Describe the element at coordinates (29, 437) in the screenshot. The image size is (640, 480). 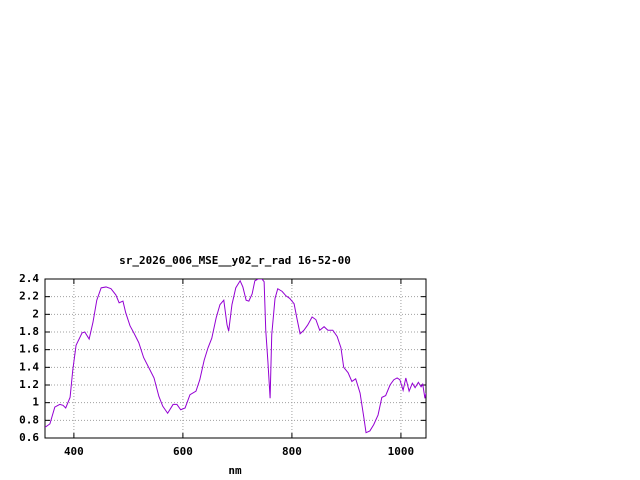
I see `y-tick-label: 0.6` at that location.